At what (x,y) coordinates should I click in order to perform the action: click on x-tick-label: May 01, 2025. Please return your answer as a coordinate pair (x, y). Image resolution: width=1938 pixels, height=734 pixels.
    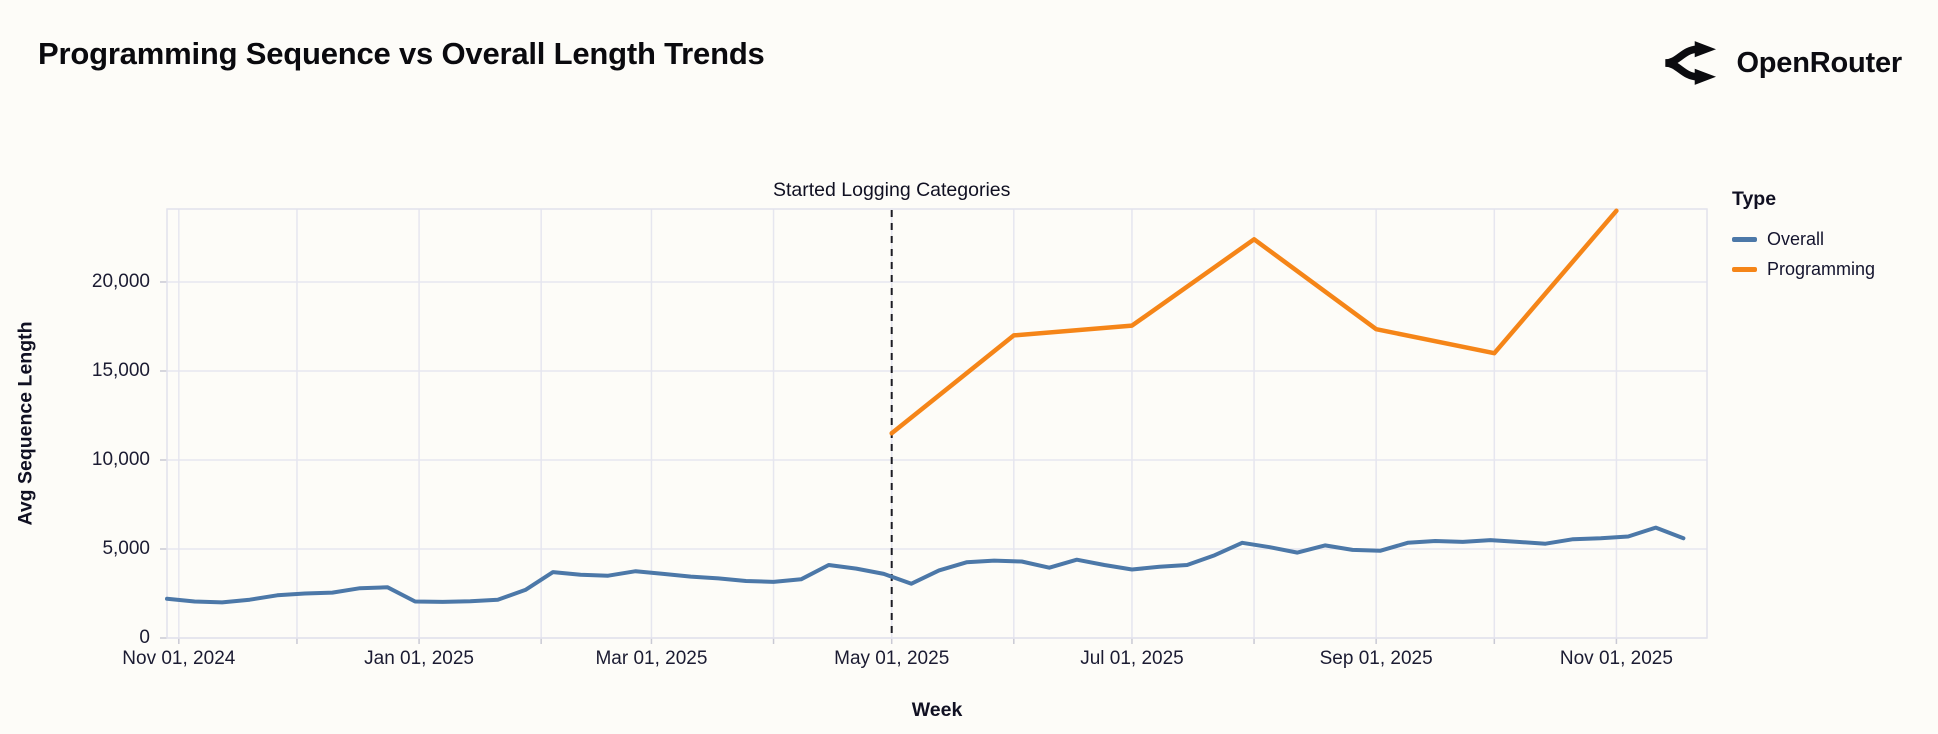
    Looking at the image, I should click on (892, 658).